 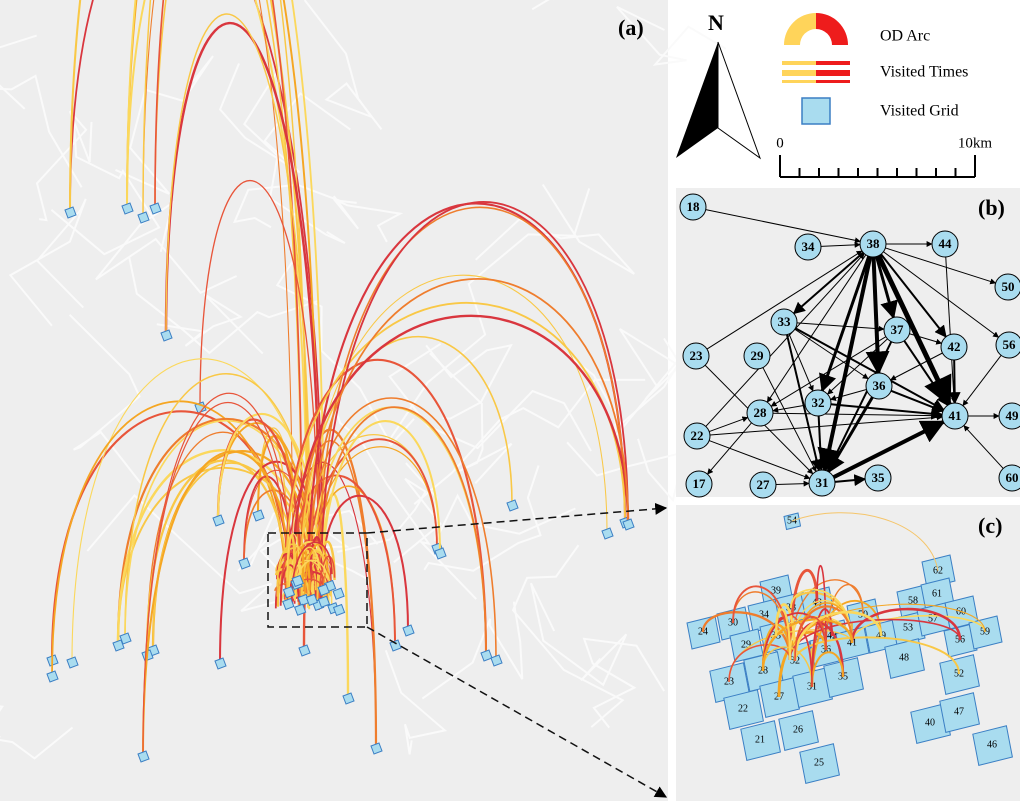 I want to click on grid-label: 25, so click(x=819, y=762).